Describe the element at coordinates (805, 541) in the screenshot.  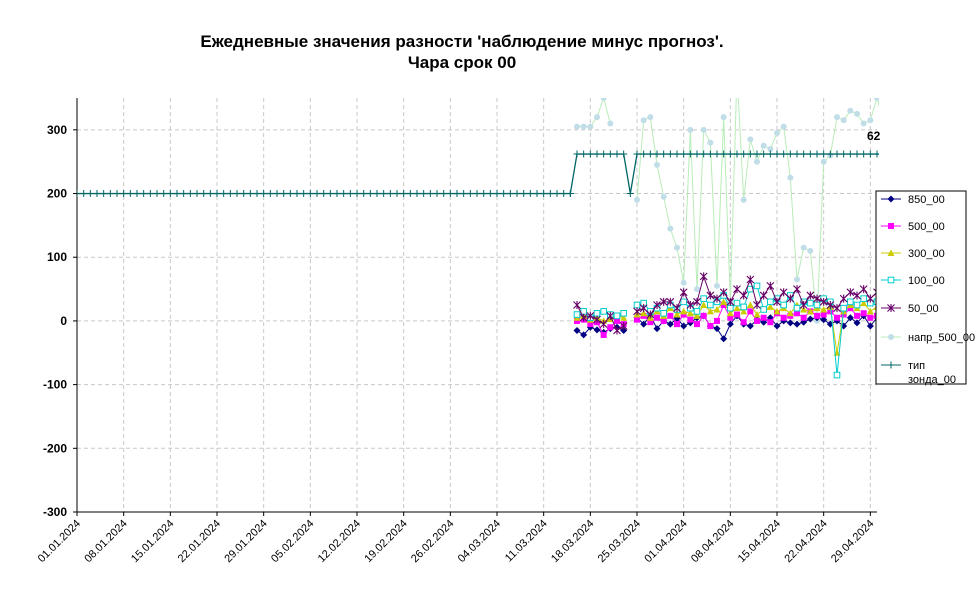
I see `x-tick-label: 22.04.2024` at that location.